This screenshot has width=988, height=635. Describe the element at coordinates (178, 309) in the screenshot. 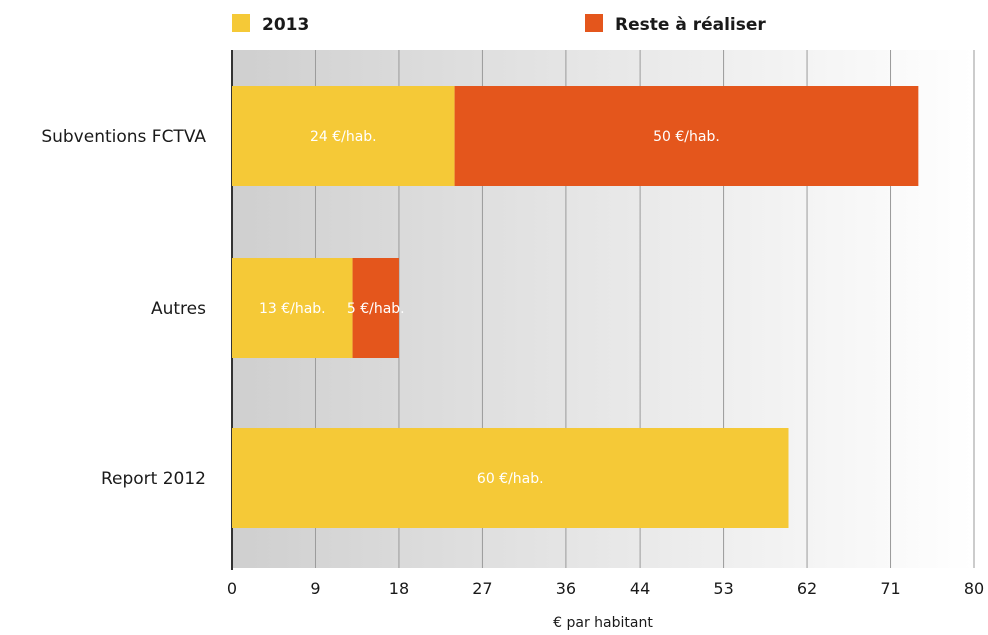

I see `category-label-1: Autres` at that location.